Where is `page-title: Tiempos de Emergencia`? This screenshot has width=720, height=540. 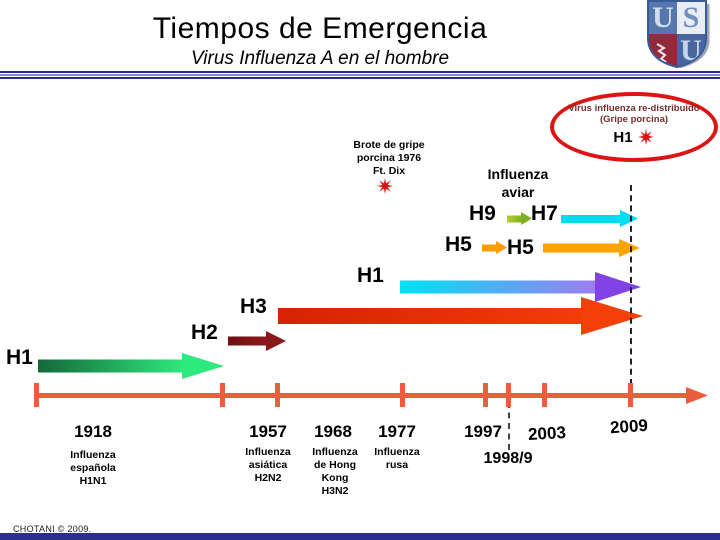
page-title: Tiempos de Emergencia is located at coordinates (320, 28).